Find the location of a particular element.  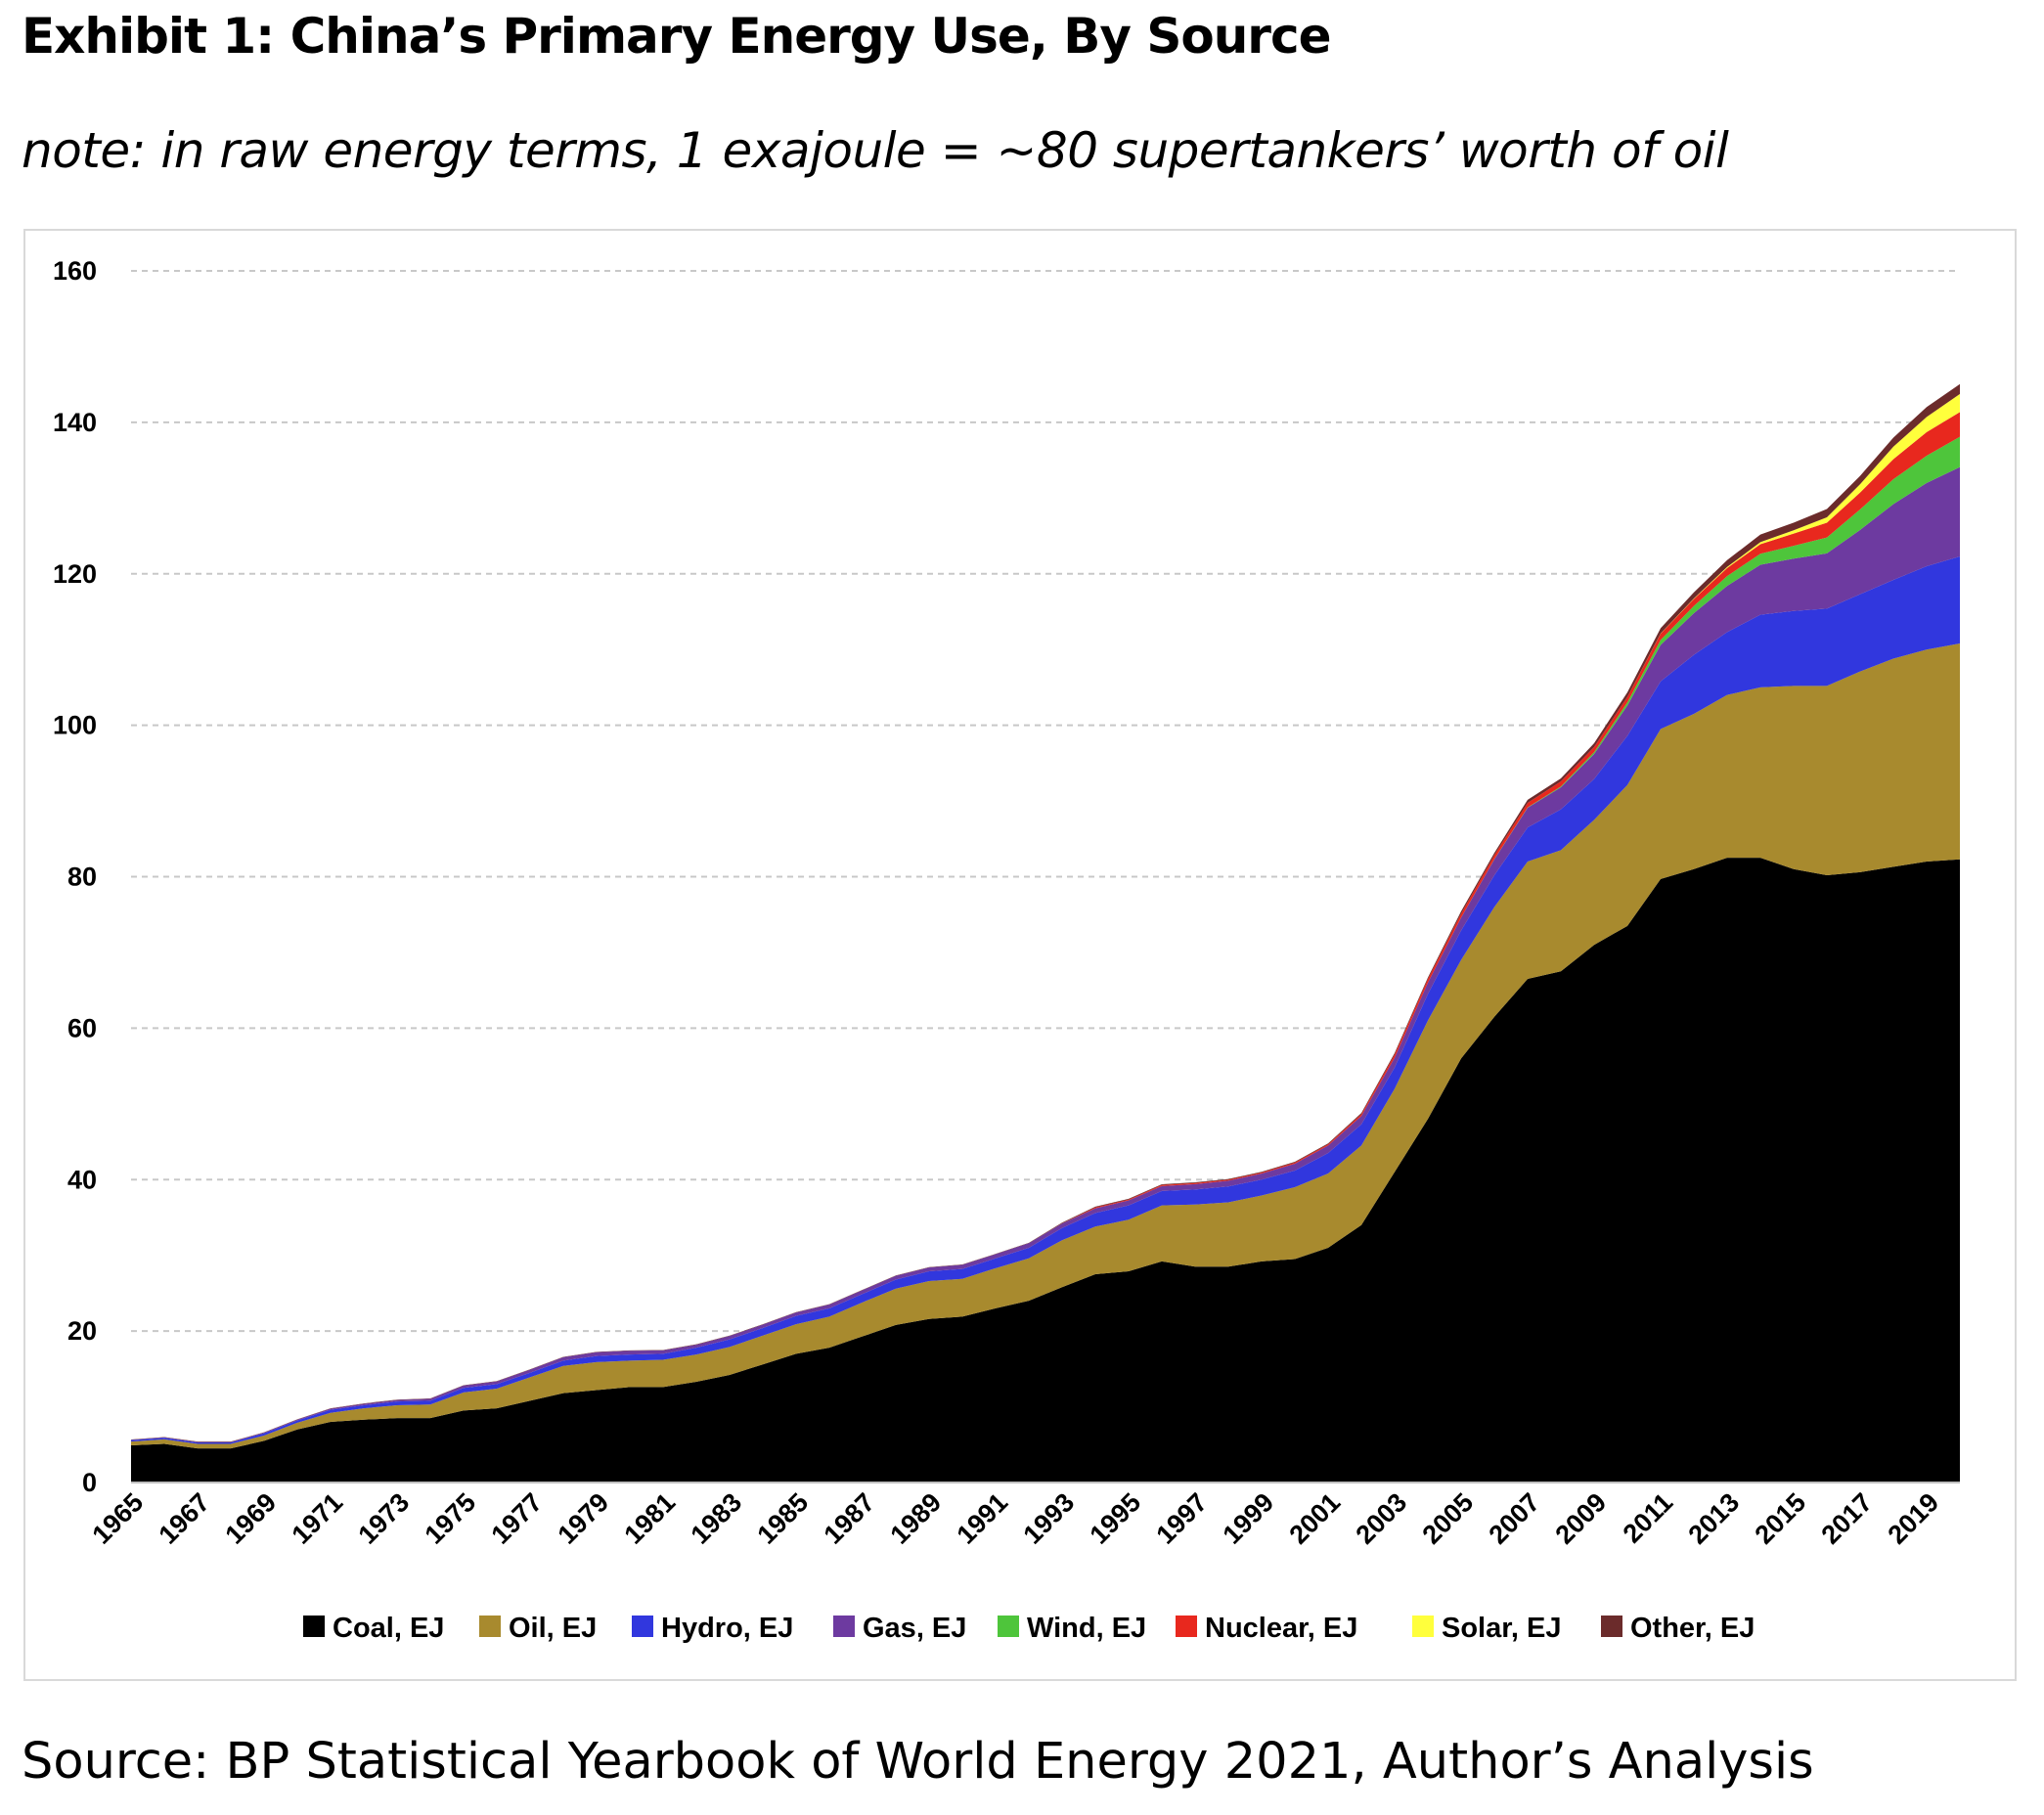

legend-label: Gas, EJ is located at coordinates (914, 1628).